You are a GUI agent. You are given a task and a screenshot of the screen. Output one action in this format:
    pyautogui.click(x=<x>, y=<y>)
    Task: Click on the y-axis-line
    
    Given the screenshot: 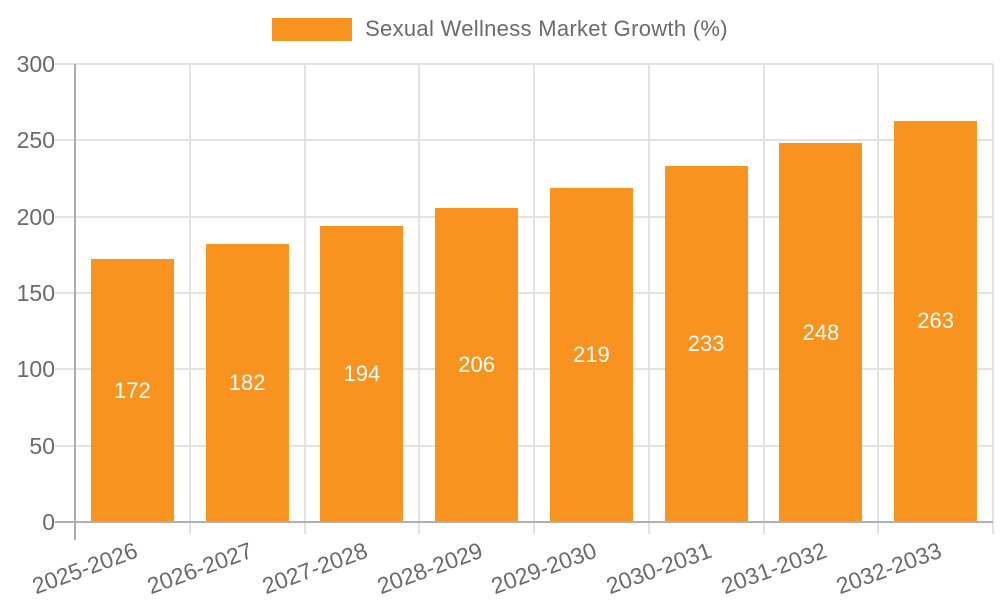 What is the action you would take?
    pyautogui.click(x=75, y=302)
    